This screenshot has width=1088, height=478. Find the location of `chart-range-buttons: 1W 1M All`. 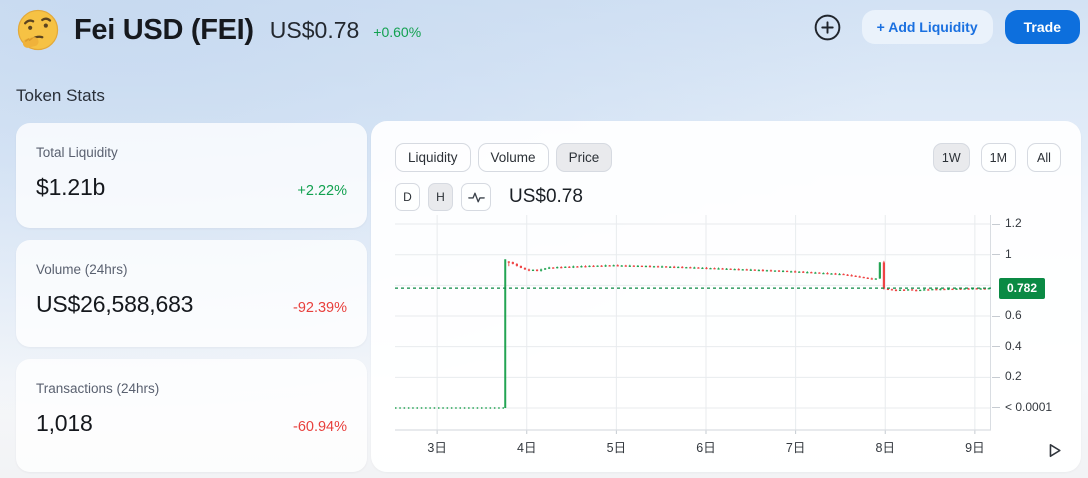

chart-range-buttons: 1W 1M All is located at coordinates (996, 157).